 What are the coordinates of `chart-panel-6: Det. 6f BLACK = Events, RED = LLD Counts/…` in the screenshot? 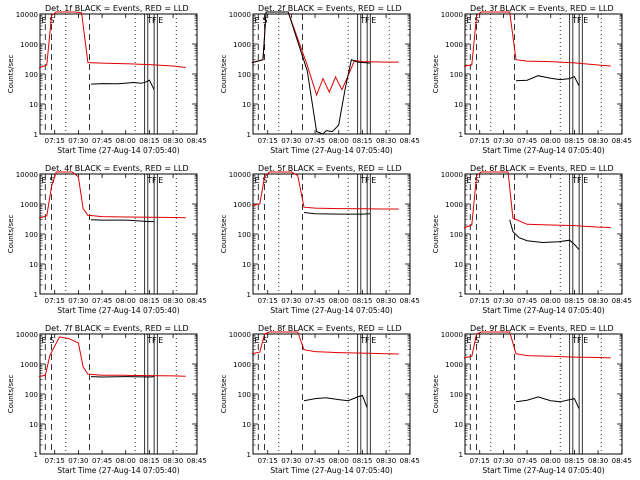 It's located at (532, 239).